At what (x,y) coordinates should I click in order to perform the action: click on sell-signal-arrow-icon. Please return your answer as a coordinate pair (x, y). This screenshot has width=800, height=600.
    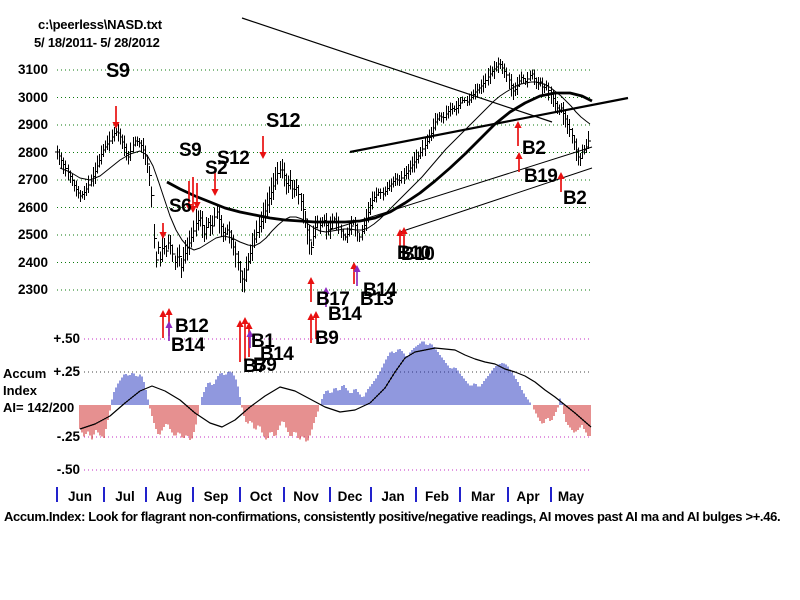
    Looking at the image, I should click on (163, 231).